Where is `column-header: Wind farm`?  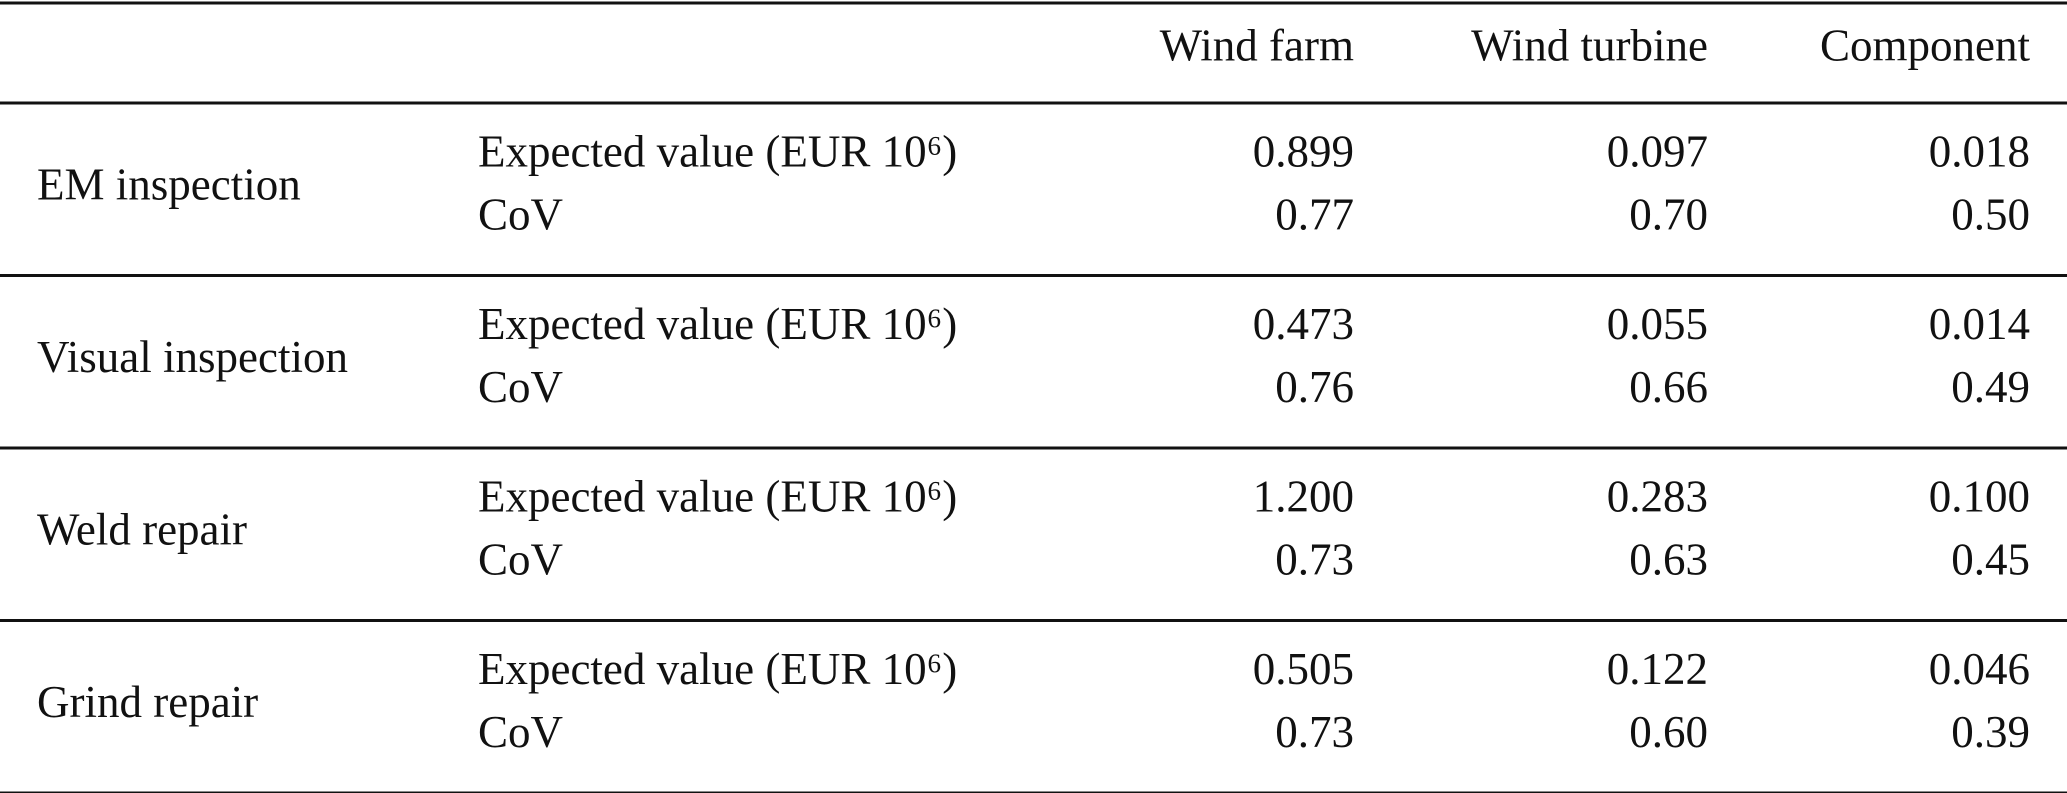 column-header: Wind farm is located at coordinates (1257, 45).